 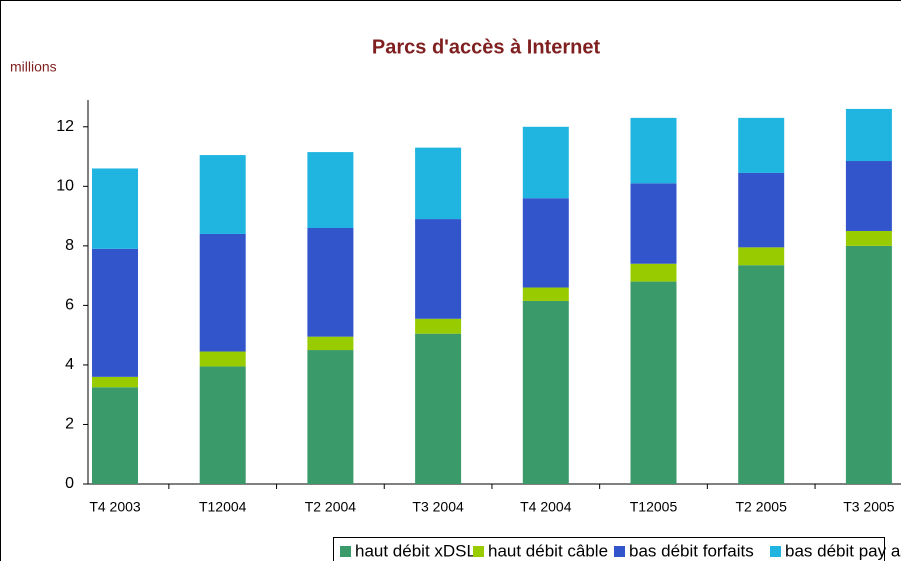 What do you see at coordinates (331, 507) in the screenshot?
I see `x-tick-label: T2 2004` at bounding box center [331, 507].